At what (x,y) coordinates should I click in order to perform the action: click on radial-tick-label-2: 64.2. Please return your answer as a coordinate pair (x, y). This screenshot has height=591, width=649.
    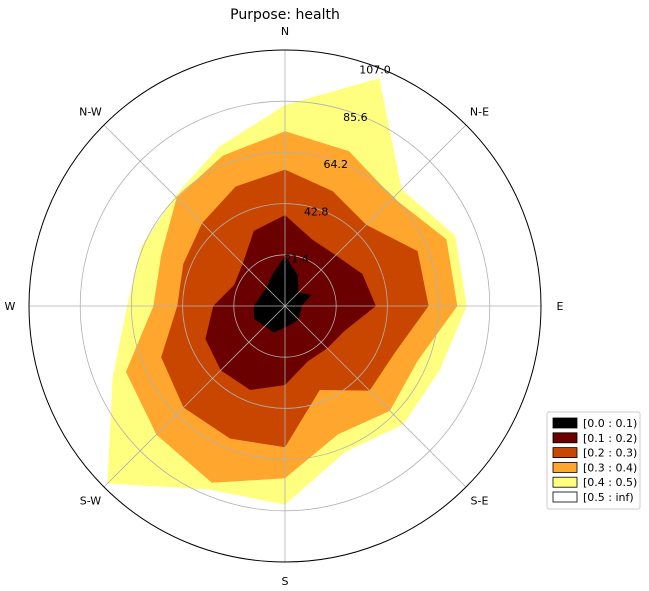
    Looking at the image, I should click on (336, 164).